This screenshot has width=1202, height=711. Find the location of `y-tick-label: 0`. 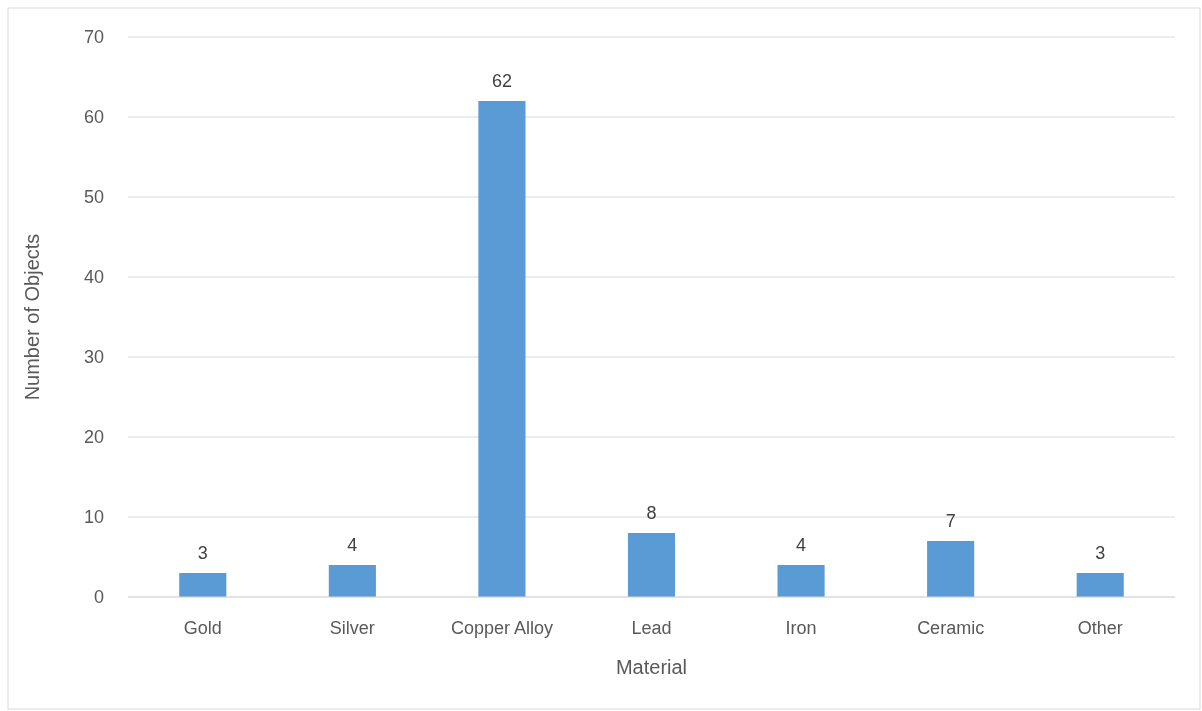

y-tick-label: 0 is located at coordinates (98, 597).